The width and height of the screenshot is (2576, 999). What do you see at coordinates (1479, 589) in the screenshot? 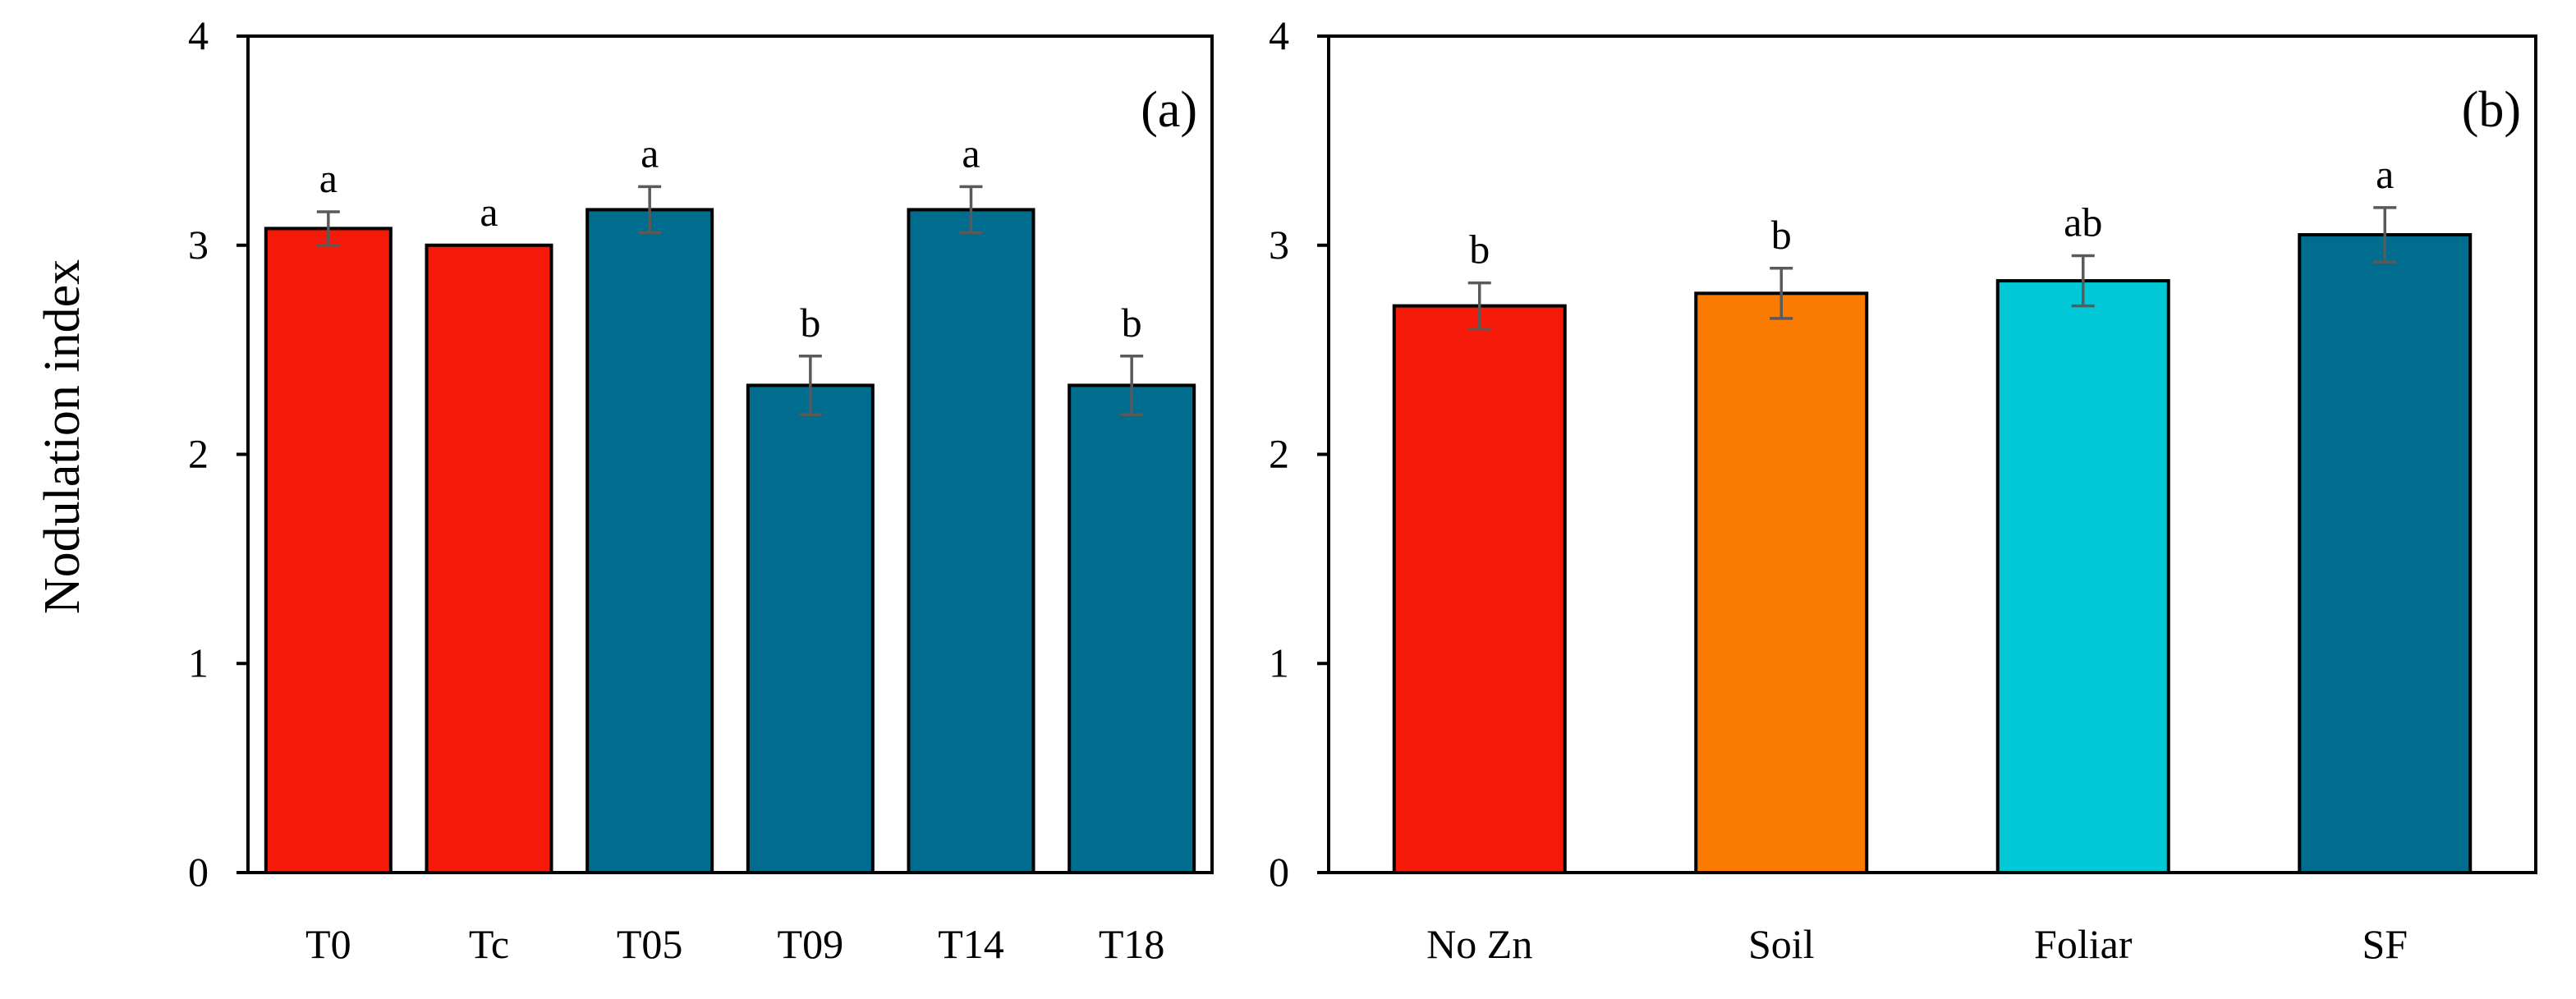
I see `bar-no-zn` at bounding box center [1479, 589].